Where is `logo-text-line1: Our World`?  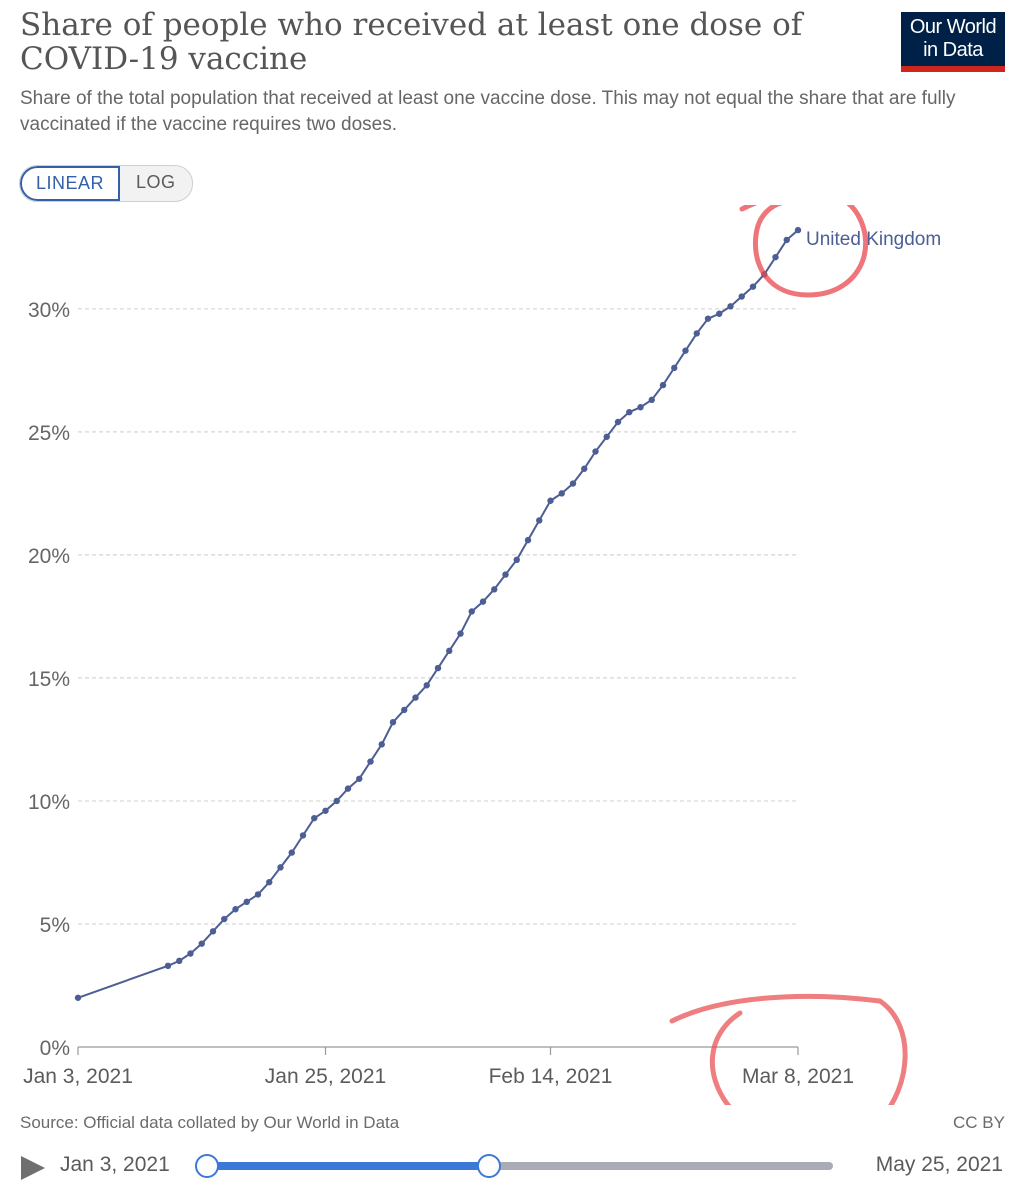
logo-text-line1: Our World is located at coordinates (953, 27).